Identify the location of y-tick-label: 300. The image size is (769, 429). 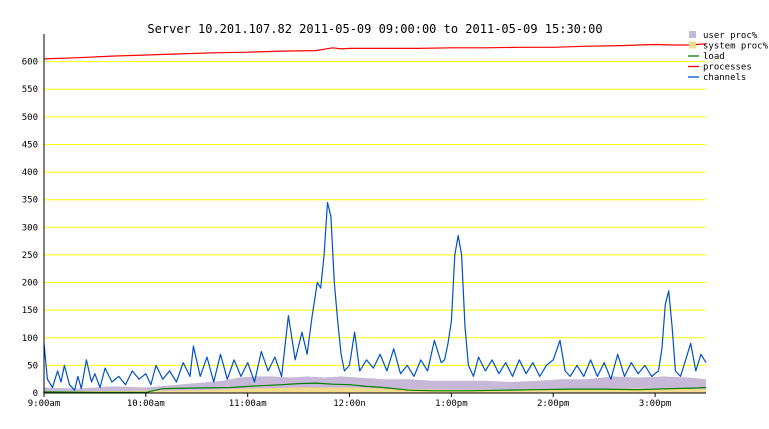
(30, 228).